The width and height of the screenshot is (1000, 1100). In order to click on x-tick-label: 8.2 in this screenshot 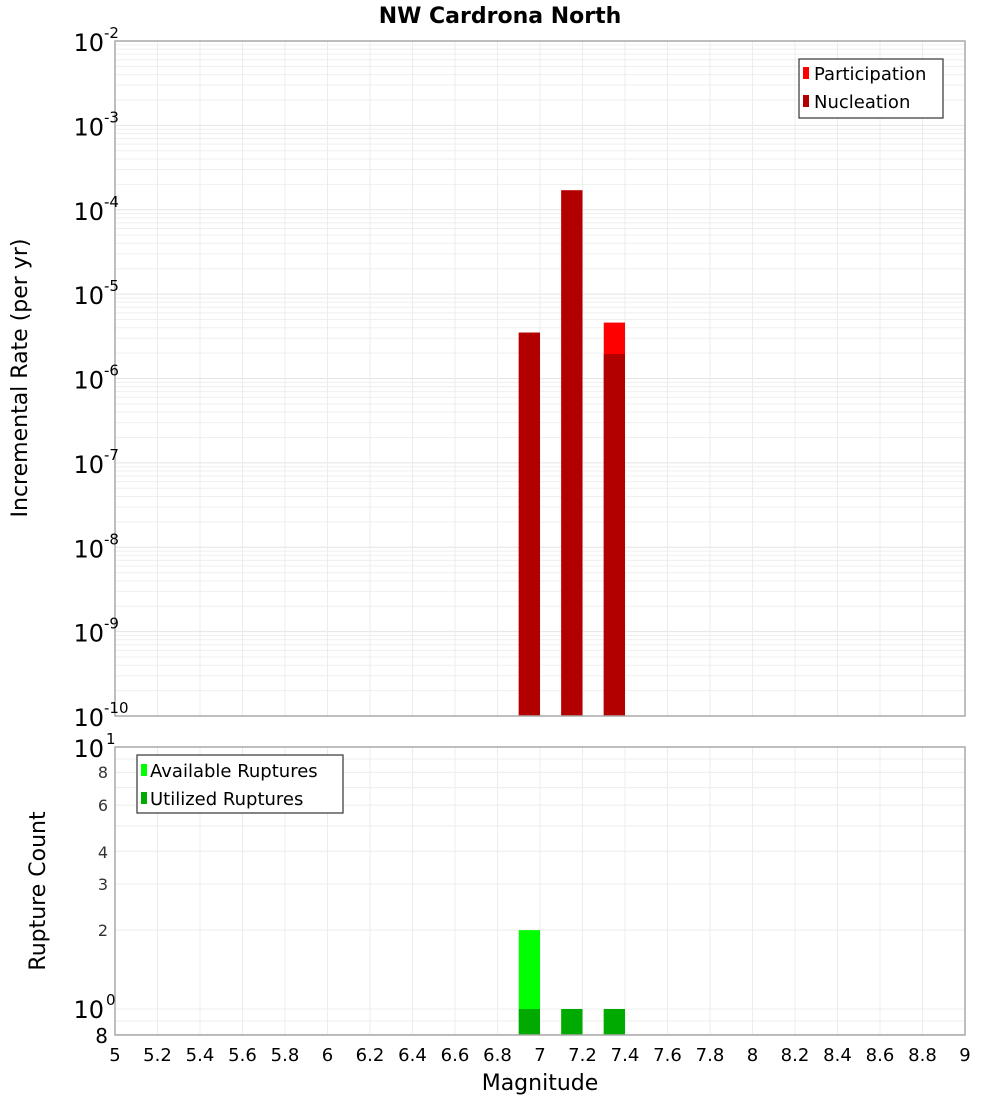, I will do `click(795, 1055)`.